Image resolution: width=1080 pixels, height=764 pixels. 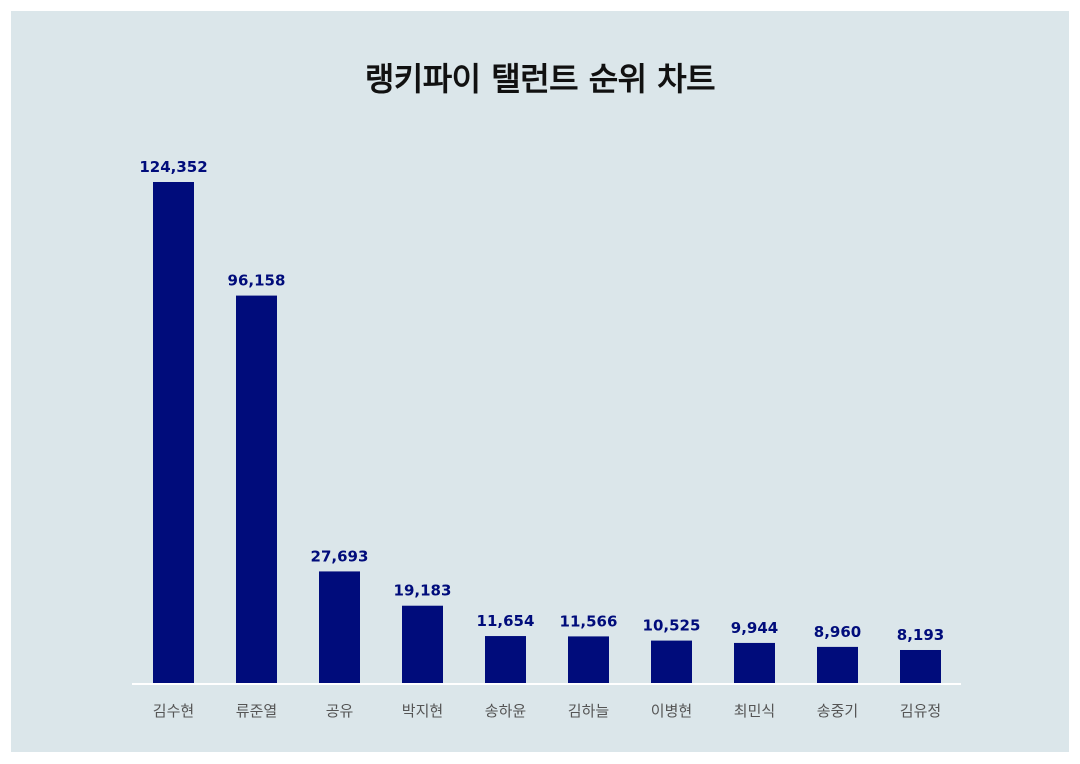 What do you see at coordinates (589, 711) in the screenshot?
I see `category-label-6: 김하늘` at bounding box center [589, 711].